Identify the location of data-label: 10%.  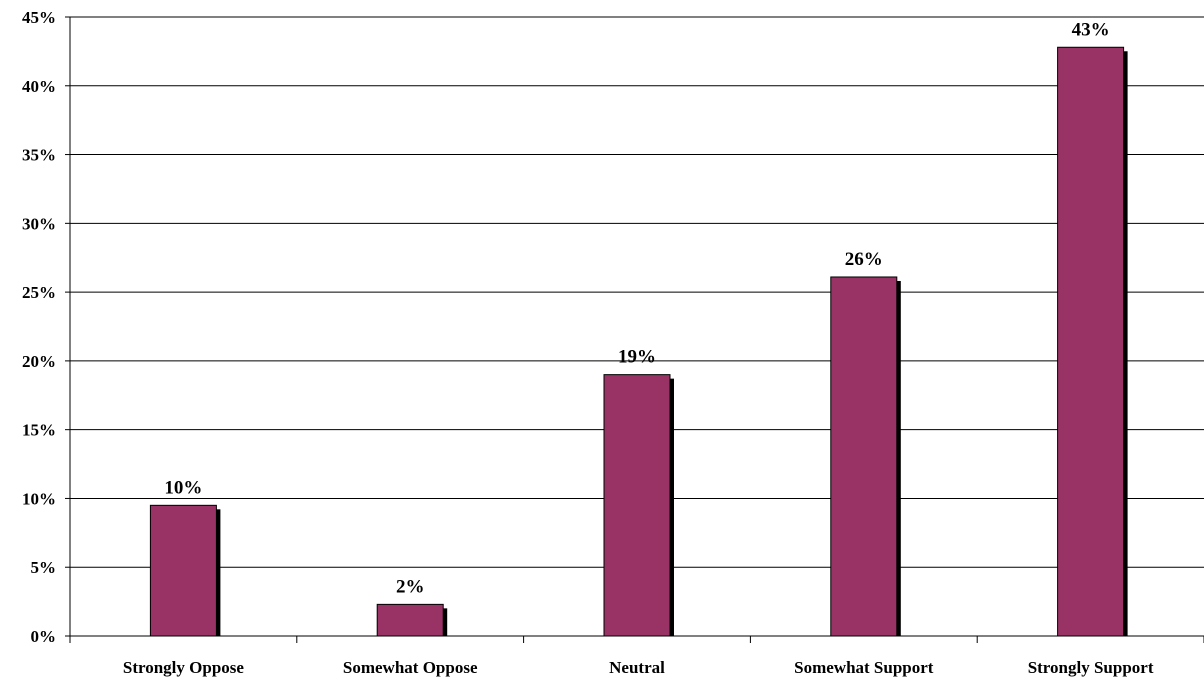
(183, 487).